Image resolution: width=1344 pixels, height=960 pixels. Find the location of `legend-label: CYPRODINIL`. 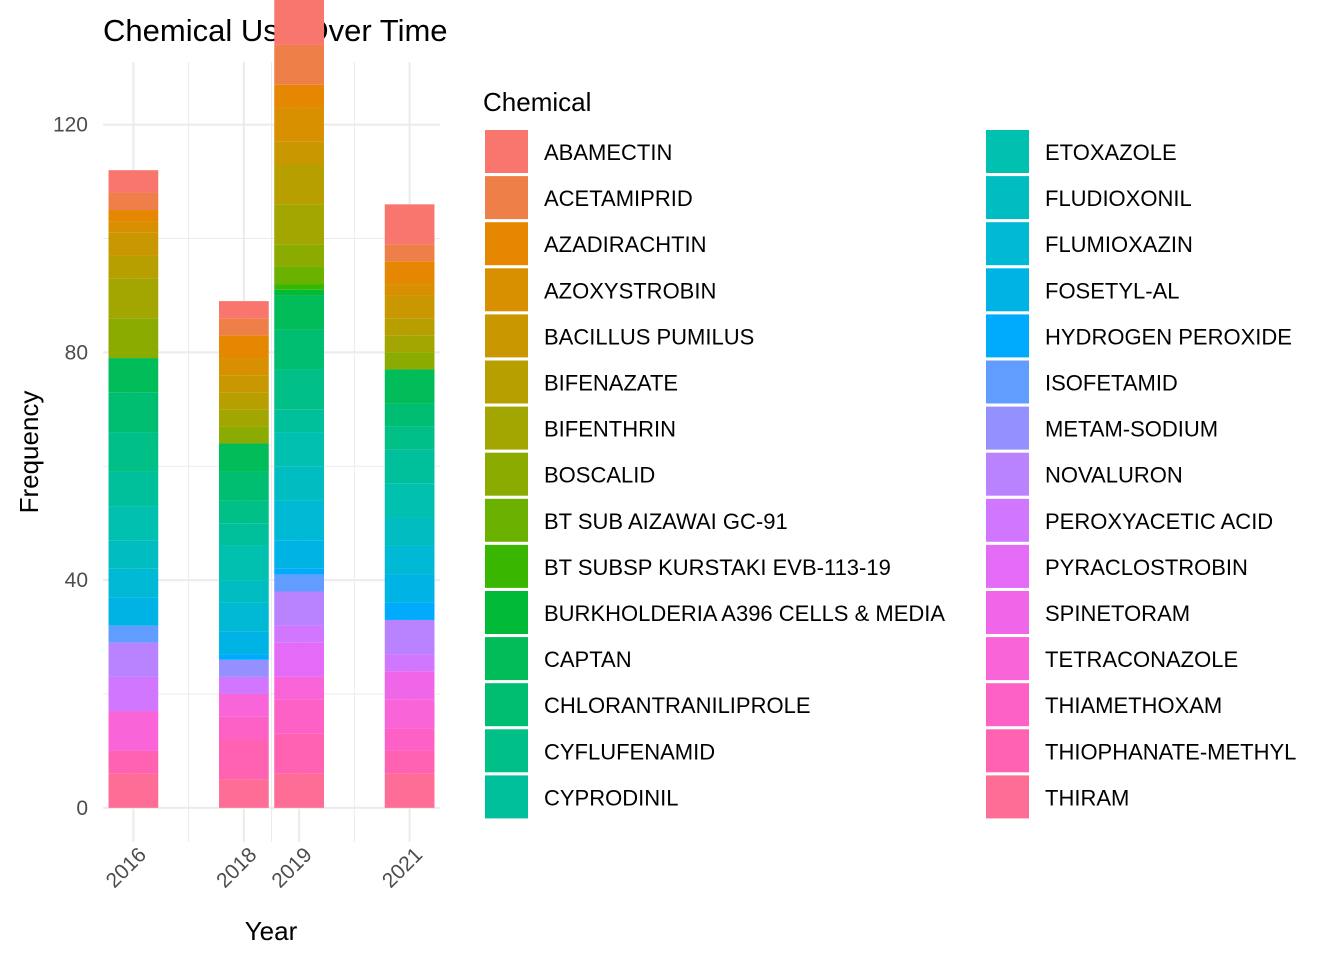

legend-label: CYPRODINIL is located at coordinates (611, 797).